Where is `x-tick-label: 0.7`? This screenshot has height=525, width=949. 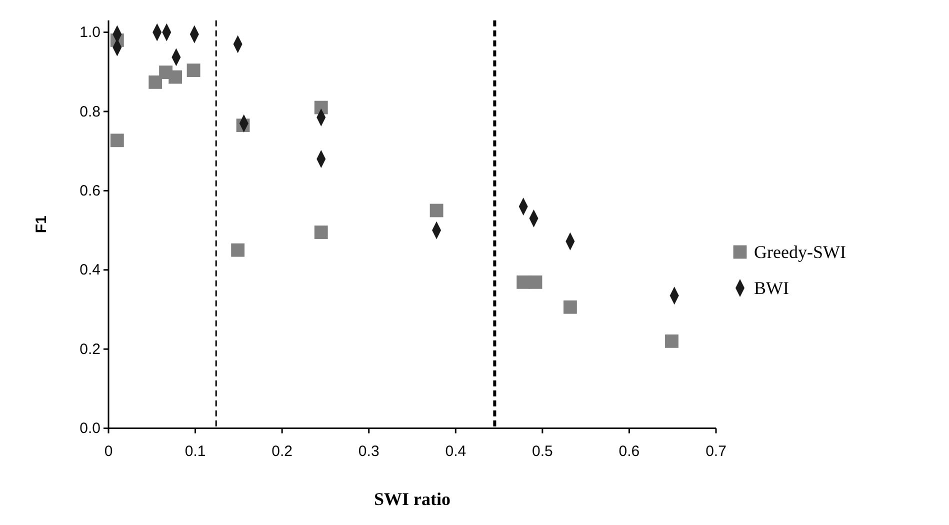 x-tick-label: 0.7 is located at coordinates (716, 451).